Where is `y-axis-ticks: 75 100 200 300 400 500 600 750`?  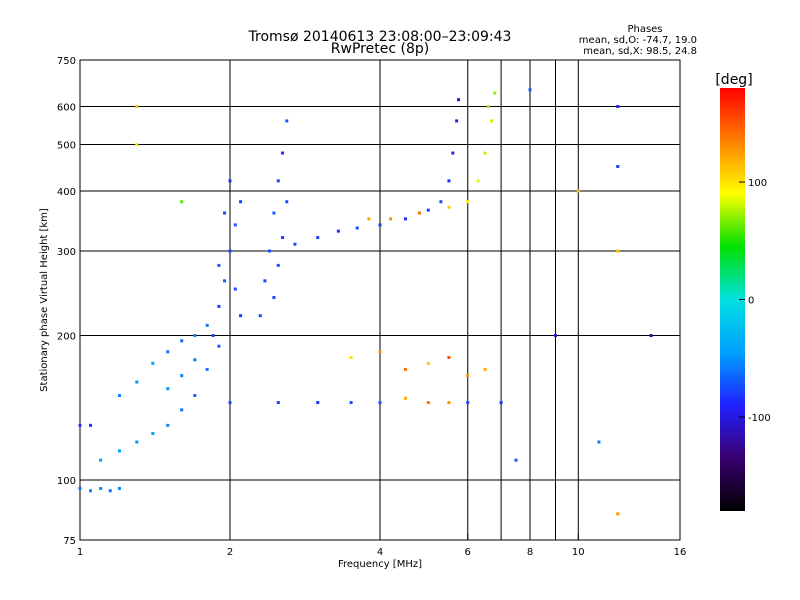 y-axis-ticks: 75 100 200 300 400 500 600 750 is located at coordinates (71, 301).